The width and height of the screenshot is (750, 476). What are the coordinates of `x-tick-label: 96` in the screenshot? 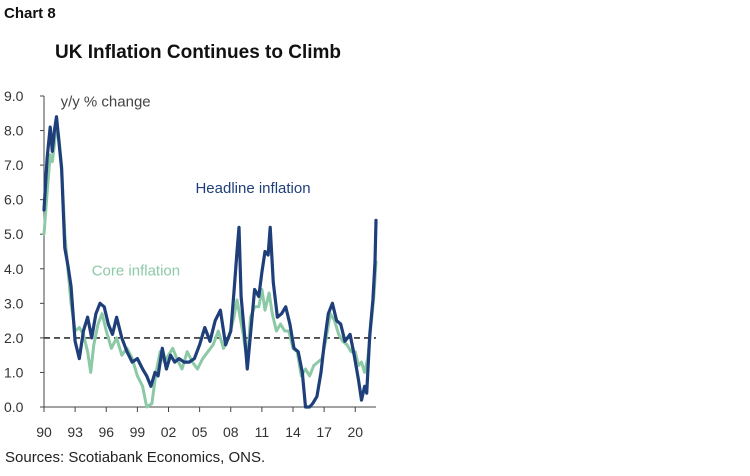 It's located at (106, 432).